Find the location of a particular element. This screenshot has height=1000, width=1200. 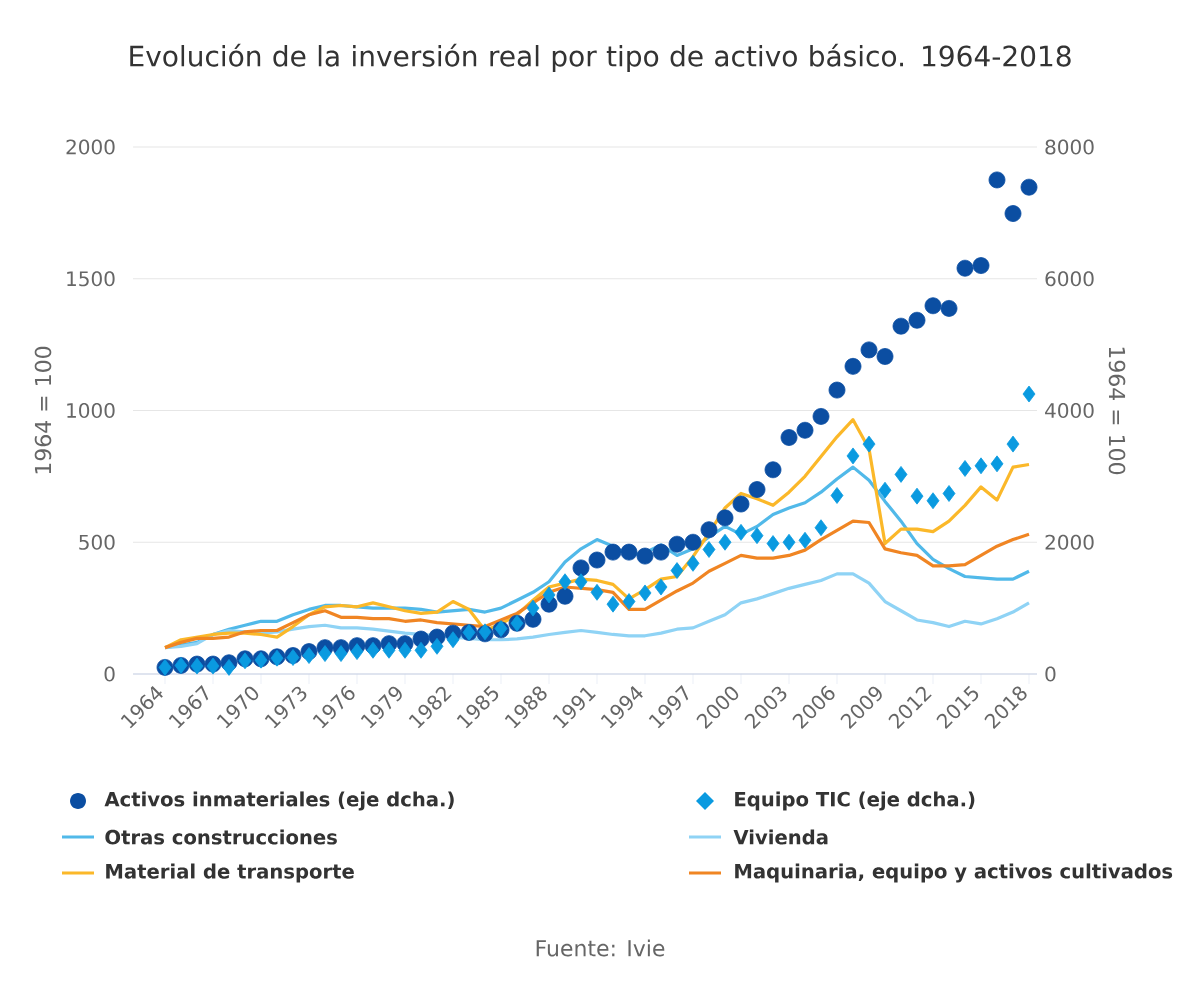

legend-label: Maquinaria, equipo y activos cultivados is located at coordinates (954, 873).